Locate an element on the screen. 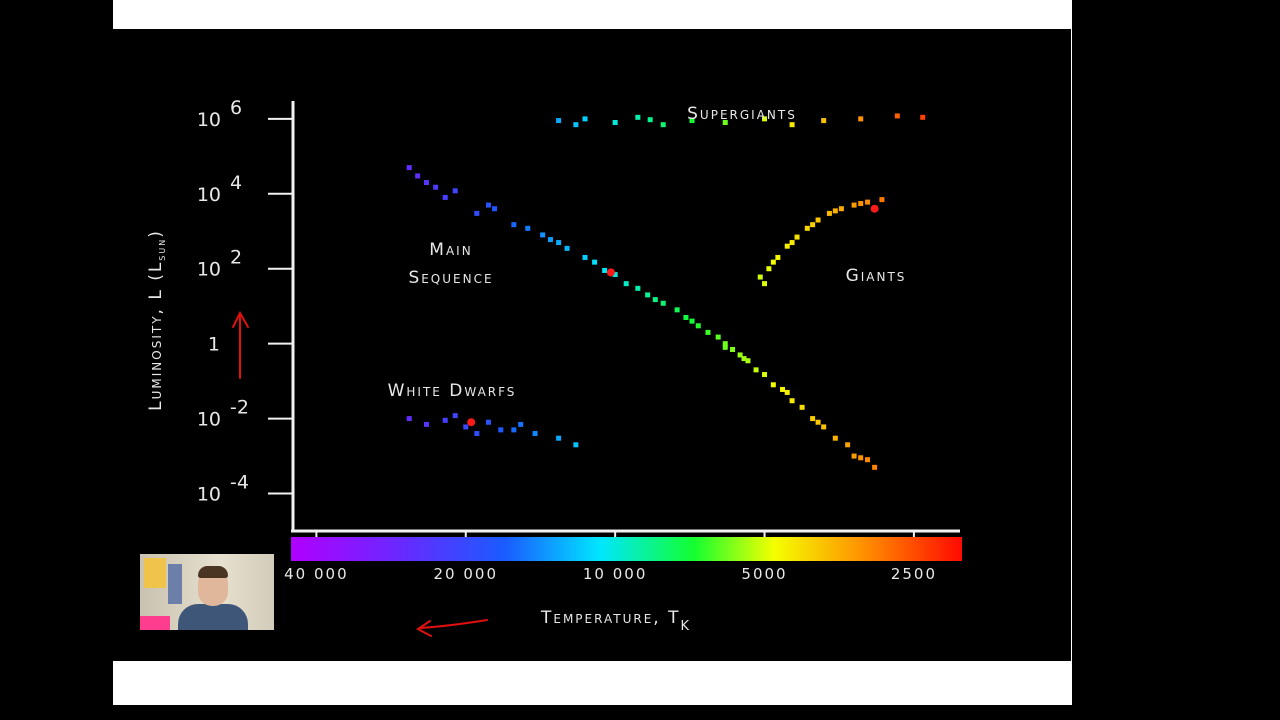 This screenshot has height=720, width=1280. ylabel-main: Luminosity, L (L is located at coordinates (156, 336).